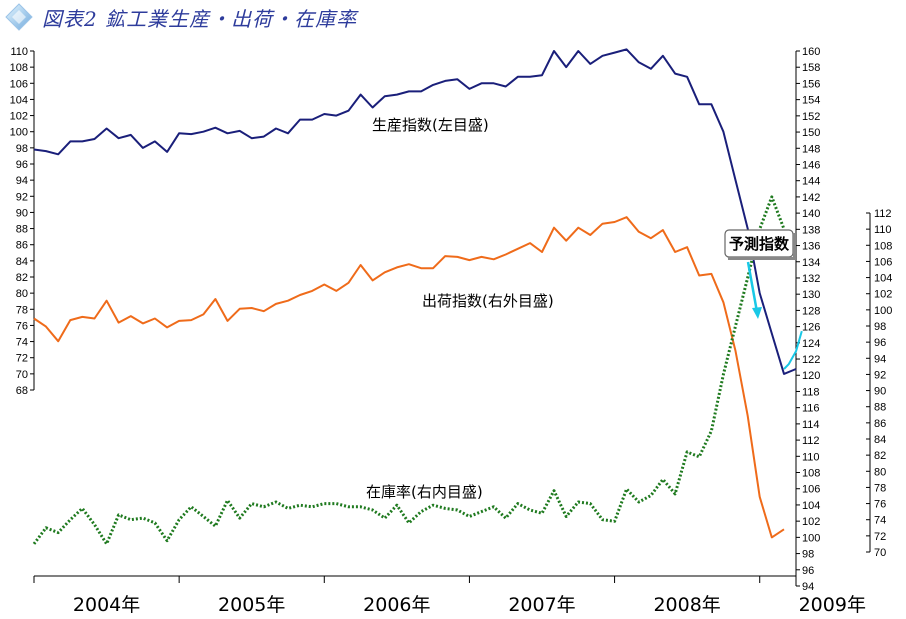 The width and height of the screenshot is (906, 619). What do you see at coordinates (880, 488) in the screenshot?
I see `right-inner-tick-label: 78` at bounding box center [880, 488].